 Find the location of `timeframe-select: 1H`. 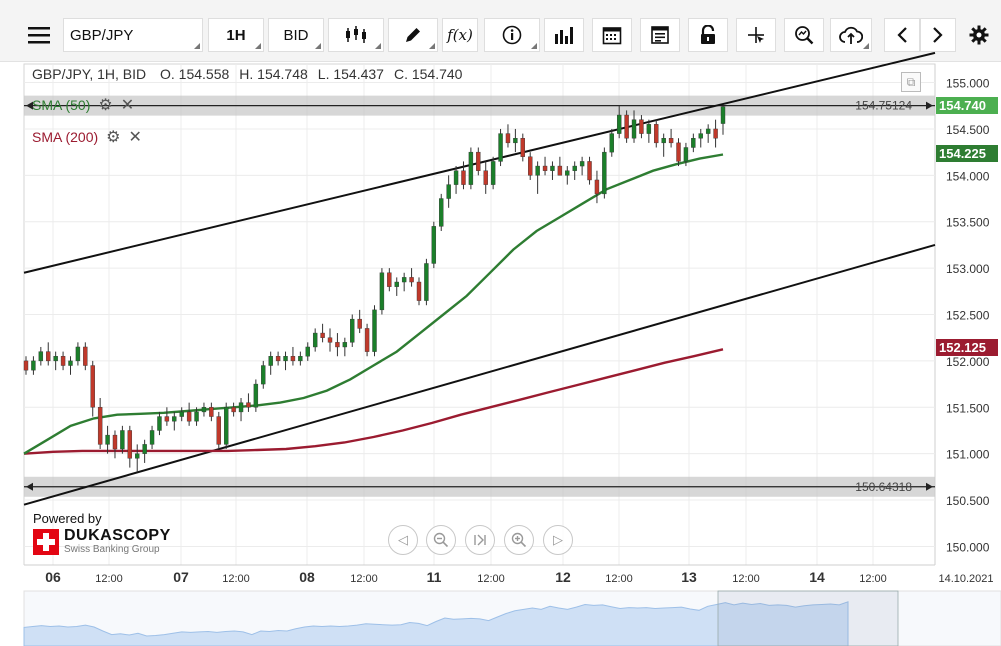

timeframe-select: 1H is located at coordinates (236, 35).